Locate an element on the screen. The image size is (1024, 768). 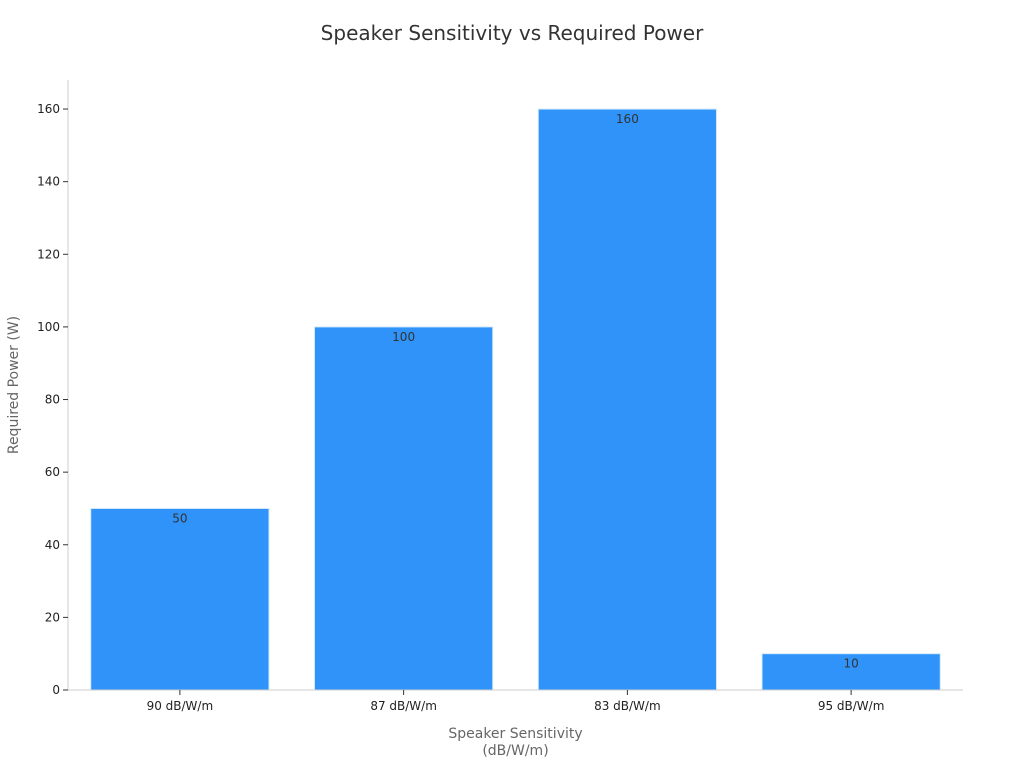
y-tick-label-5: 100 is located at coordinates (48, 327).